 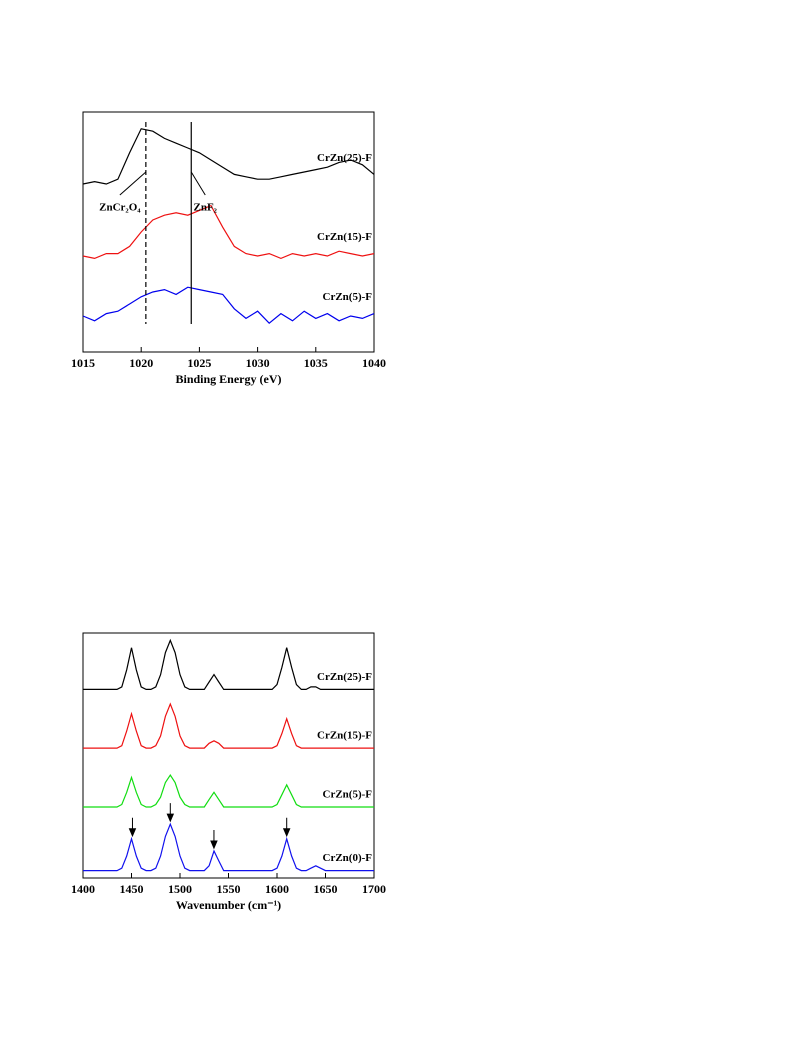 What do you see at coordinates (120, 208) in the screenshot?
I see `annotation: ZnCr₂O₄` at bounding box center [120, 208].